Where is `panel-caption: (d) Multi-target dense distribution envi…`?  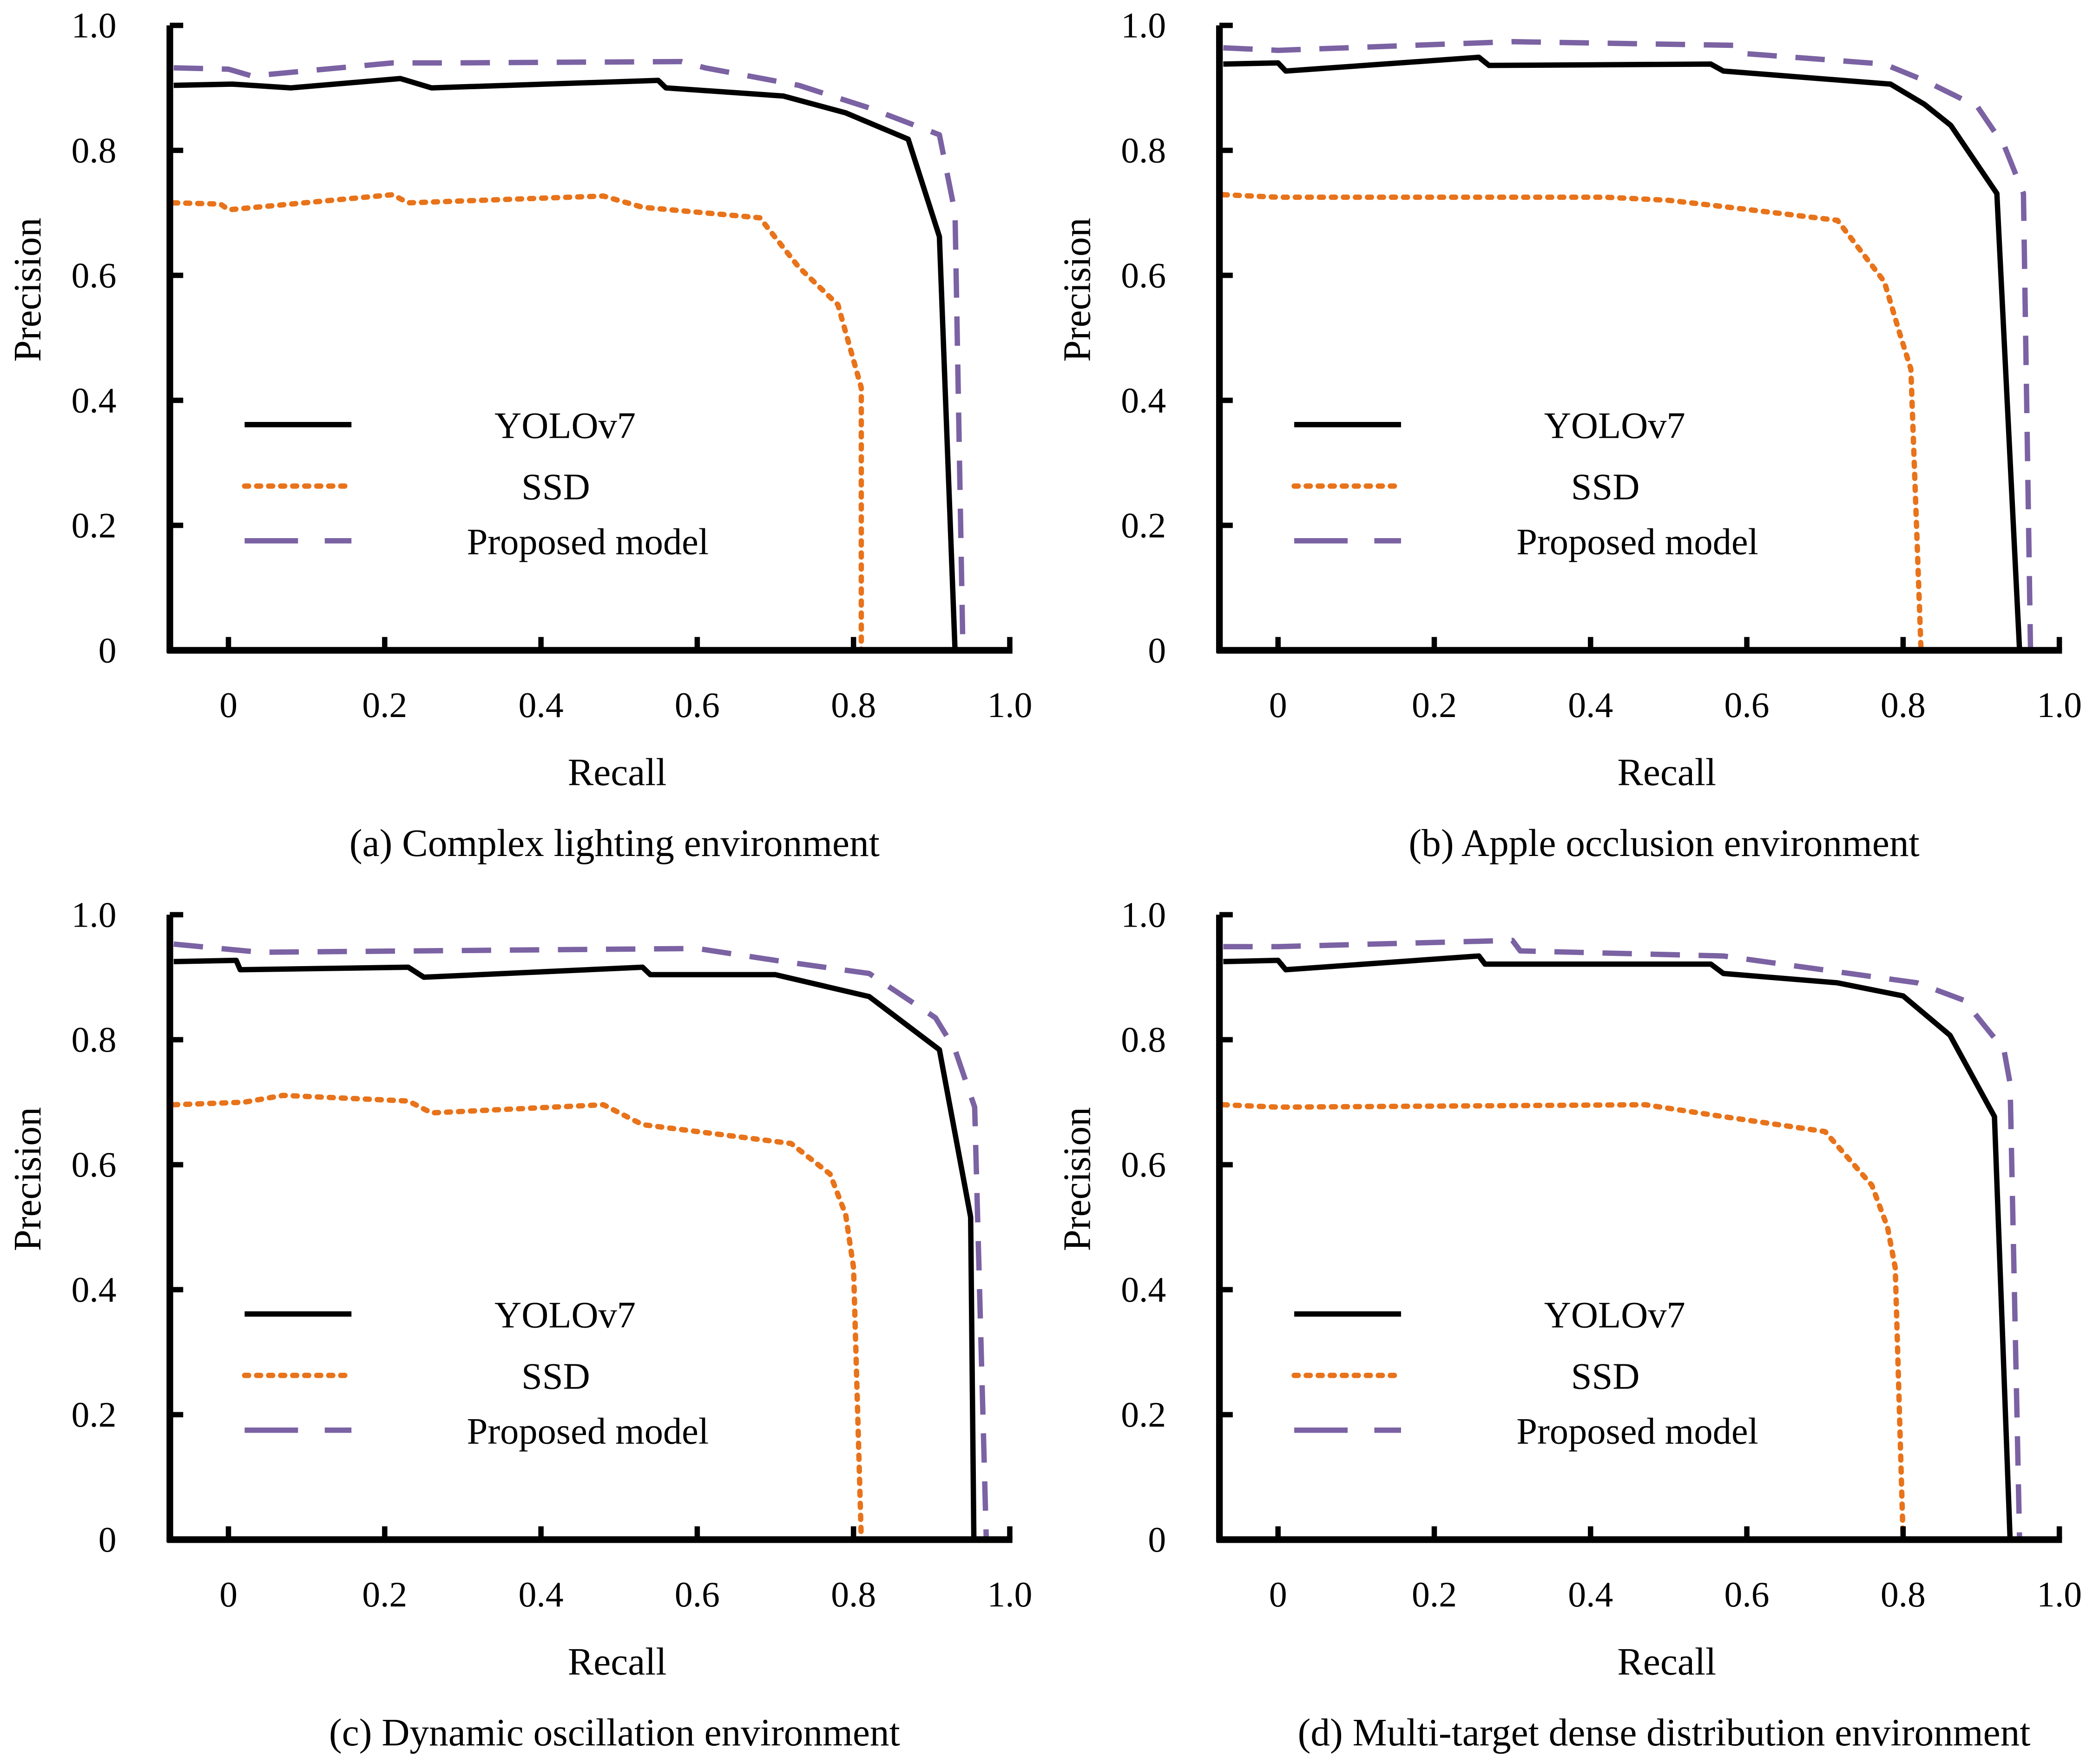 panel-caption: (d) Multi-target dense distribution envi… is located at coordinates (1664, 1732).